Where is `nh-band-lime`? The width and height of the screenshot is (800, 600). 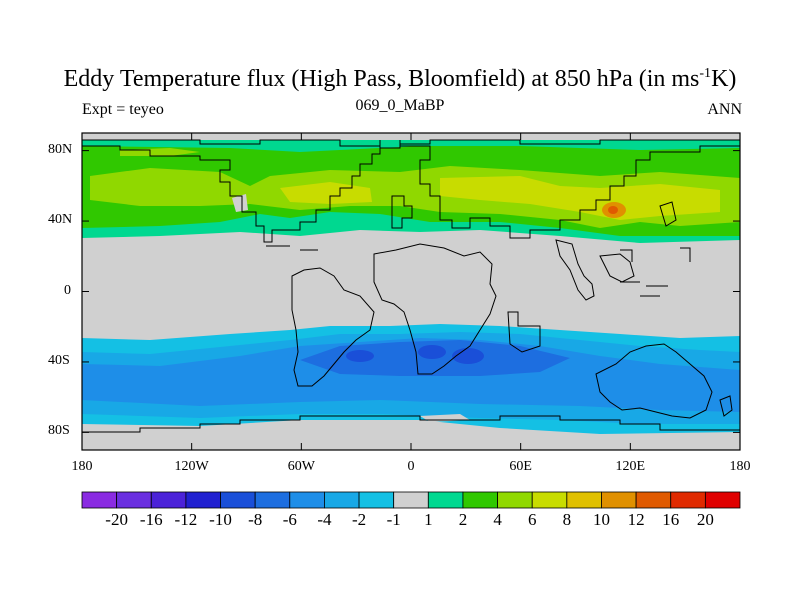 nh-band-lime is located at coordinates (415, 197).